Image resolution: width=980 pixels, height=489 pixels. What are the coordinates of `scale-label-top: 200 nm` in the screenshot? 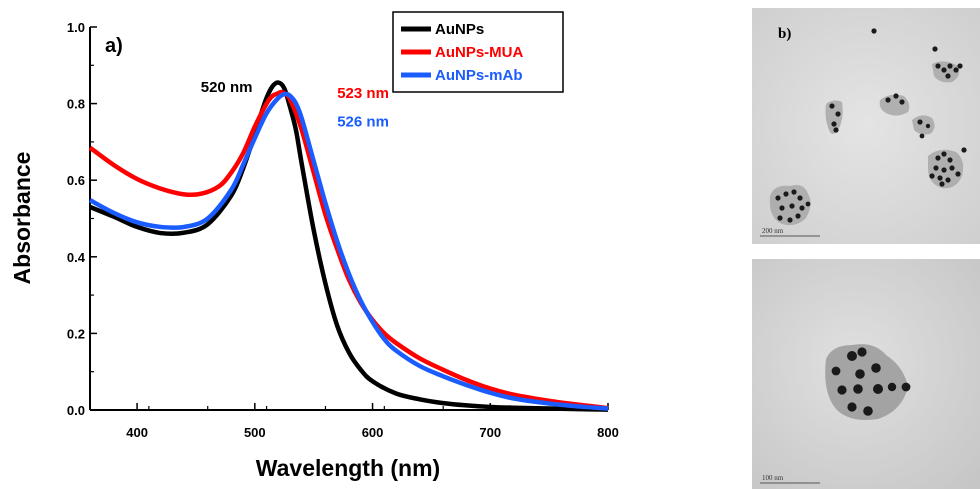 It's located at (773, 231).